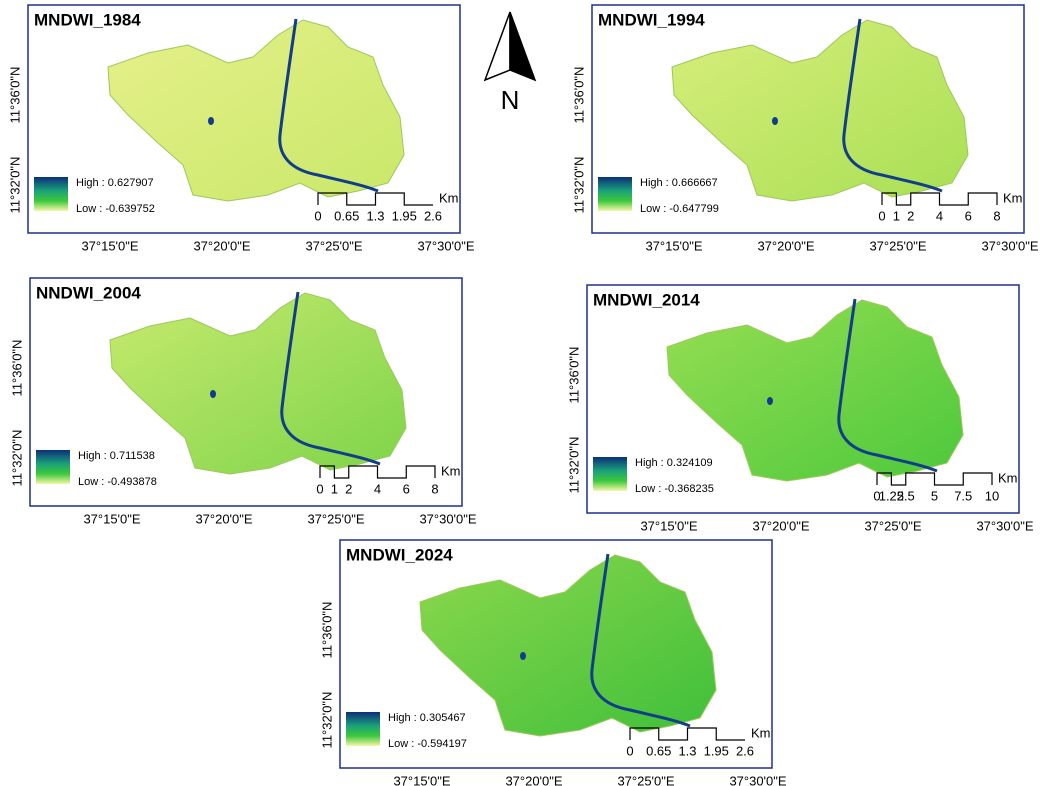 This screenshot has height=786, width=1052. I want to click on north-arrow: N, so click(510, 63).